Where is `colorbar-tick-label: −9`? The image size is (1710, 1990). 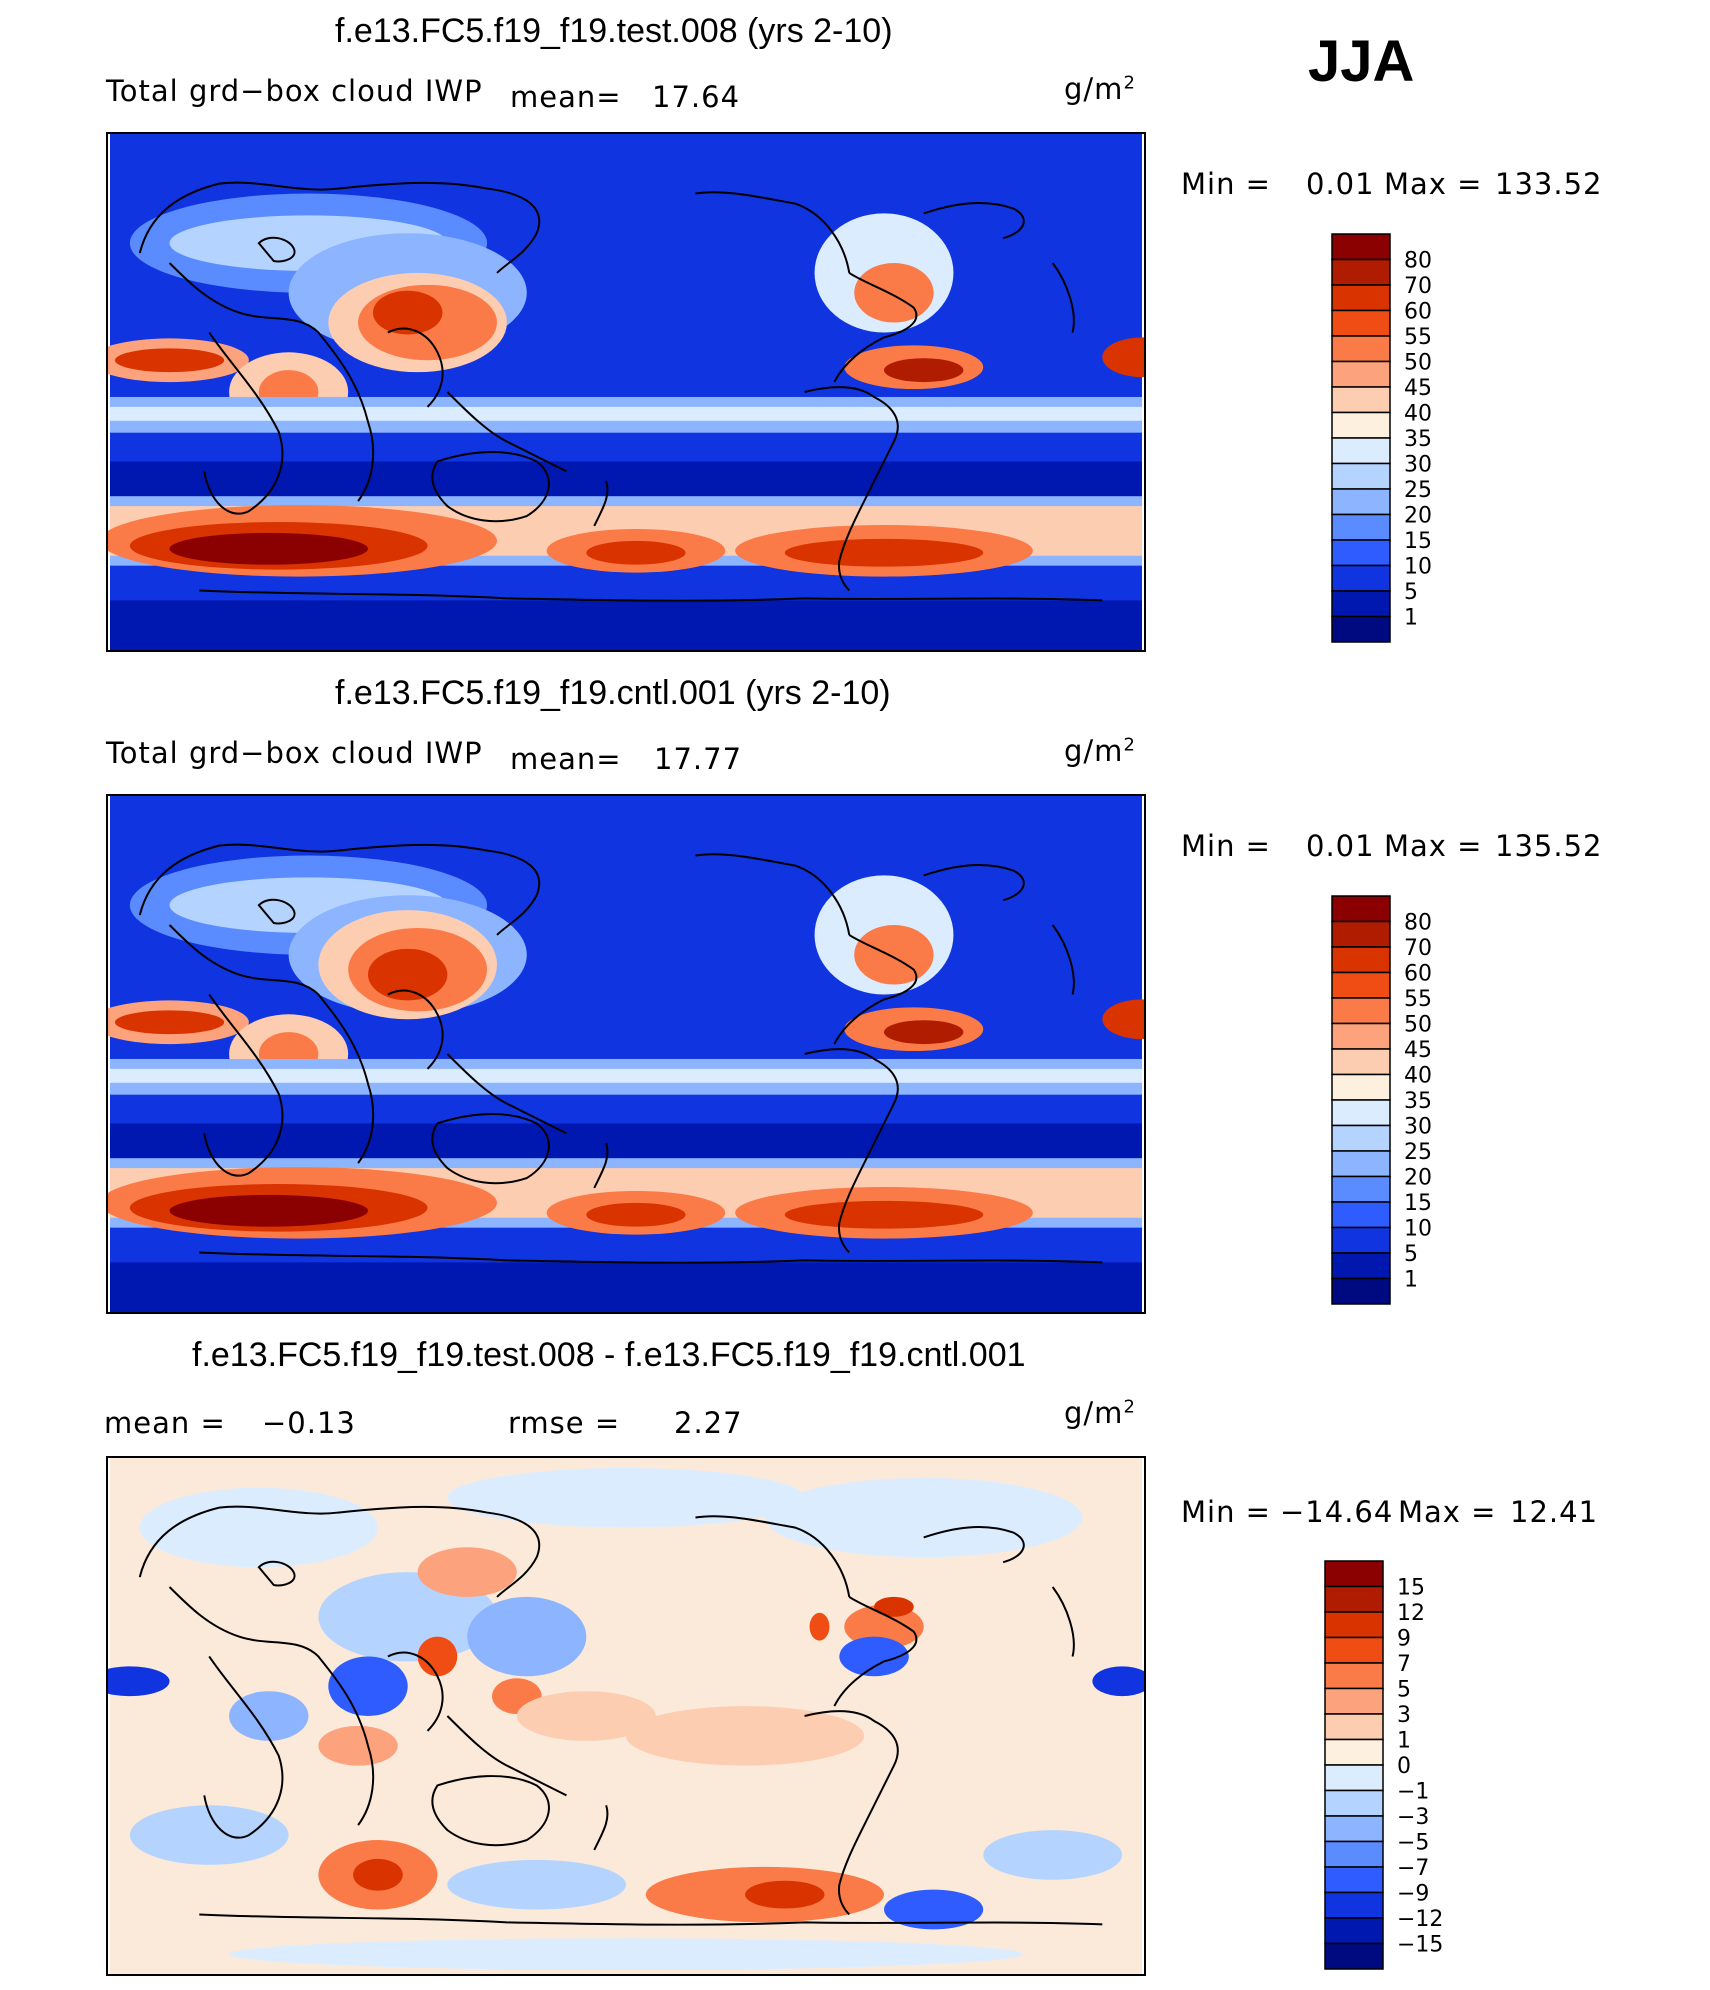
colorbar-tick-label: −9 is located at coordinates (1413, 1894).